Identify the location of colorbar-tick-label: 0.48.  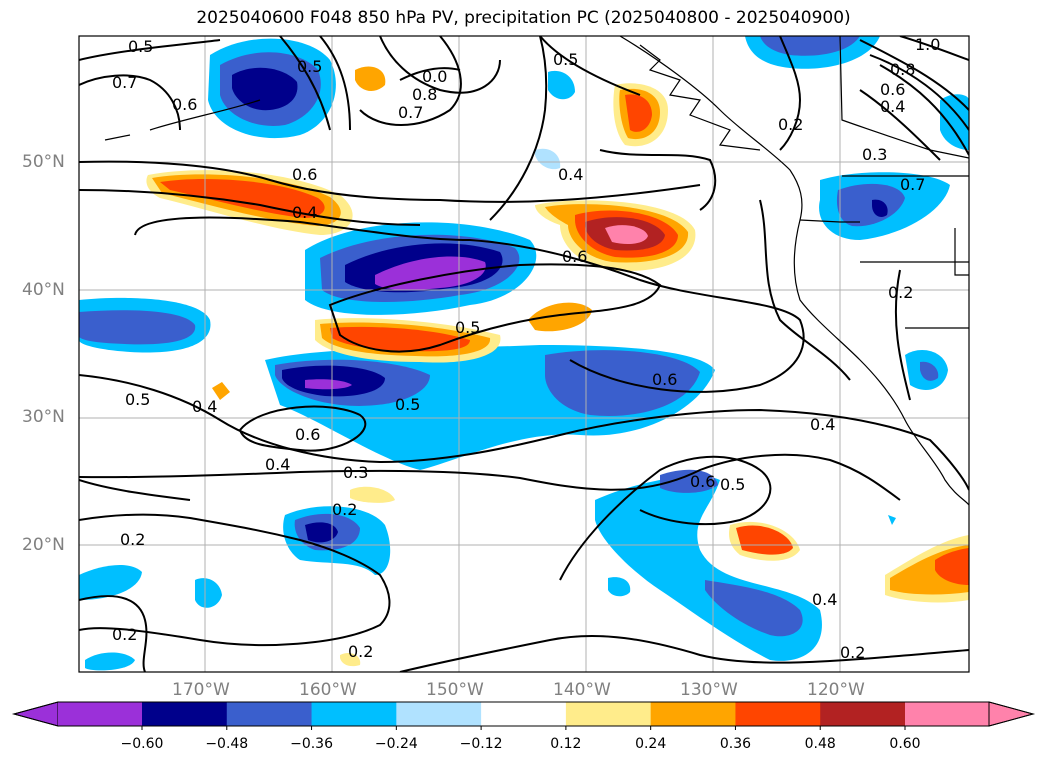
(820, 744).